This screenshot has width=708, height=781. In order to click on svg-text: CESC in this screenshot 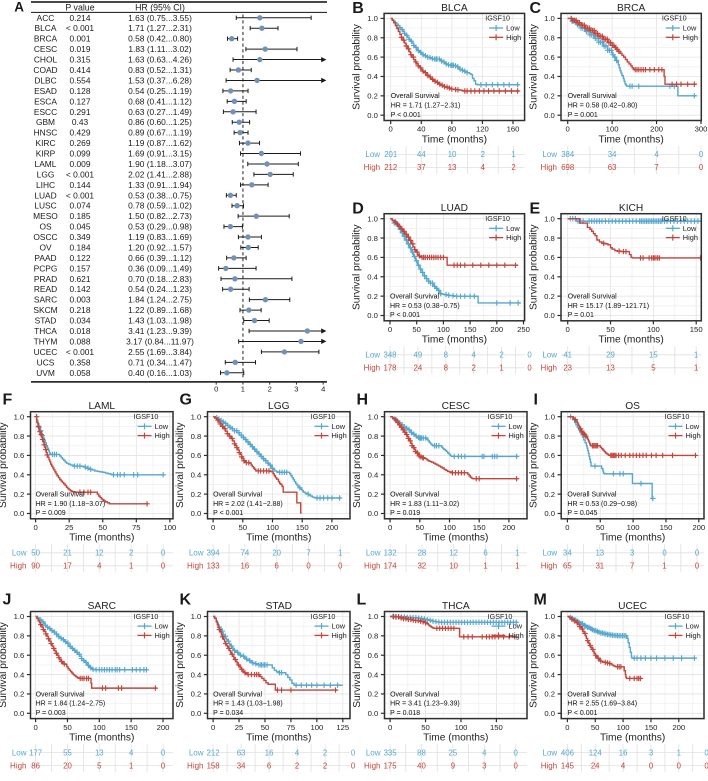, I will do `click(456, 406)`.